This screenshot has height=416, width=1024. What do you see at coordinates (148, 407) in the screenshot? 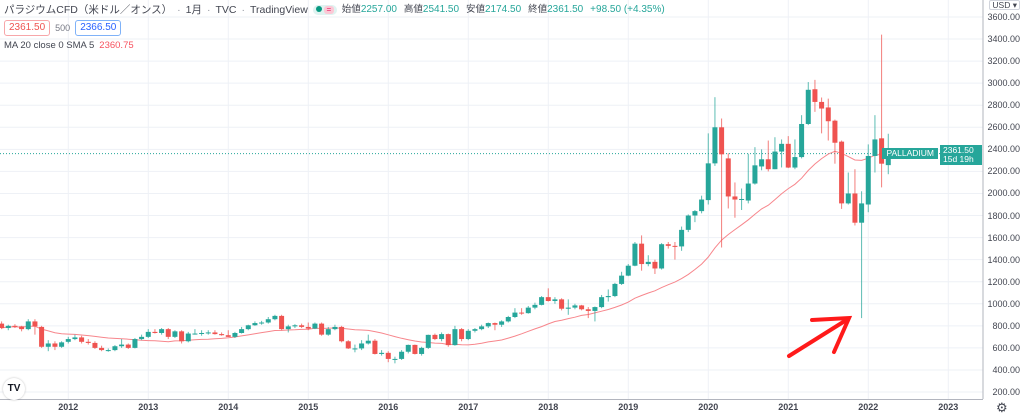
I see `x-tick-label: 2013` at bounding box center [148, 407].